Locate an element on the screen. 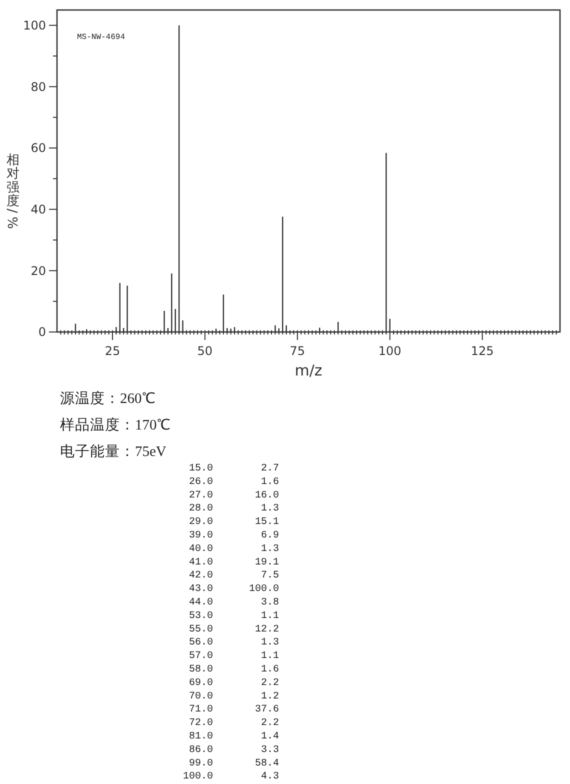 The height and width of the screenshot is (784, 570). text: 81.0 is located at coordinates (200, 737).